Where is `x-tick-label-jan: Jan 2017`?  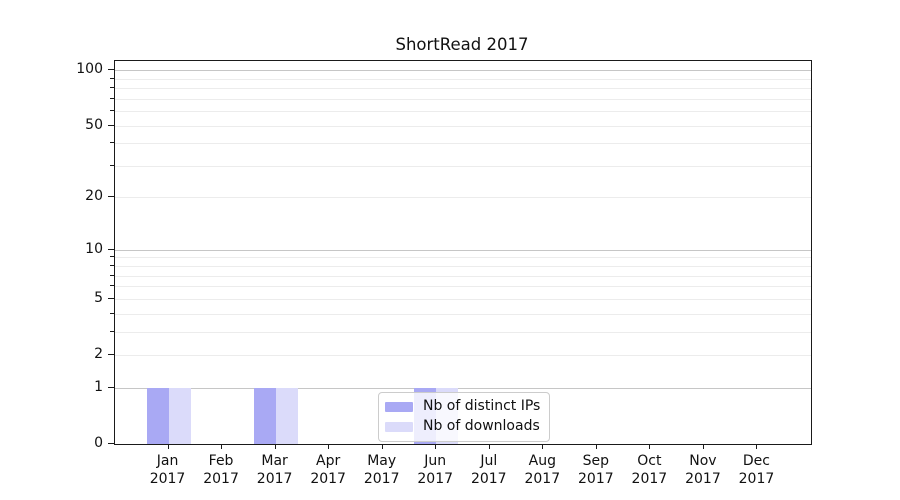 x-tick-label-jan: Jan 2017 is located at coordinates (168, 470).